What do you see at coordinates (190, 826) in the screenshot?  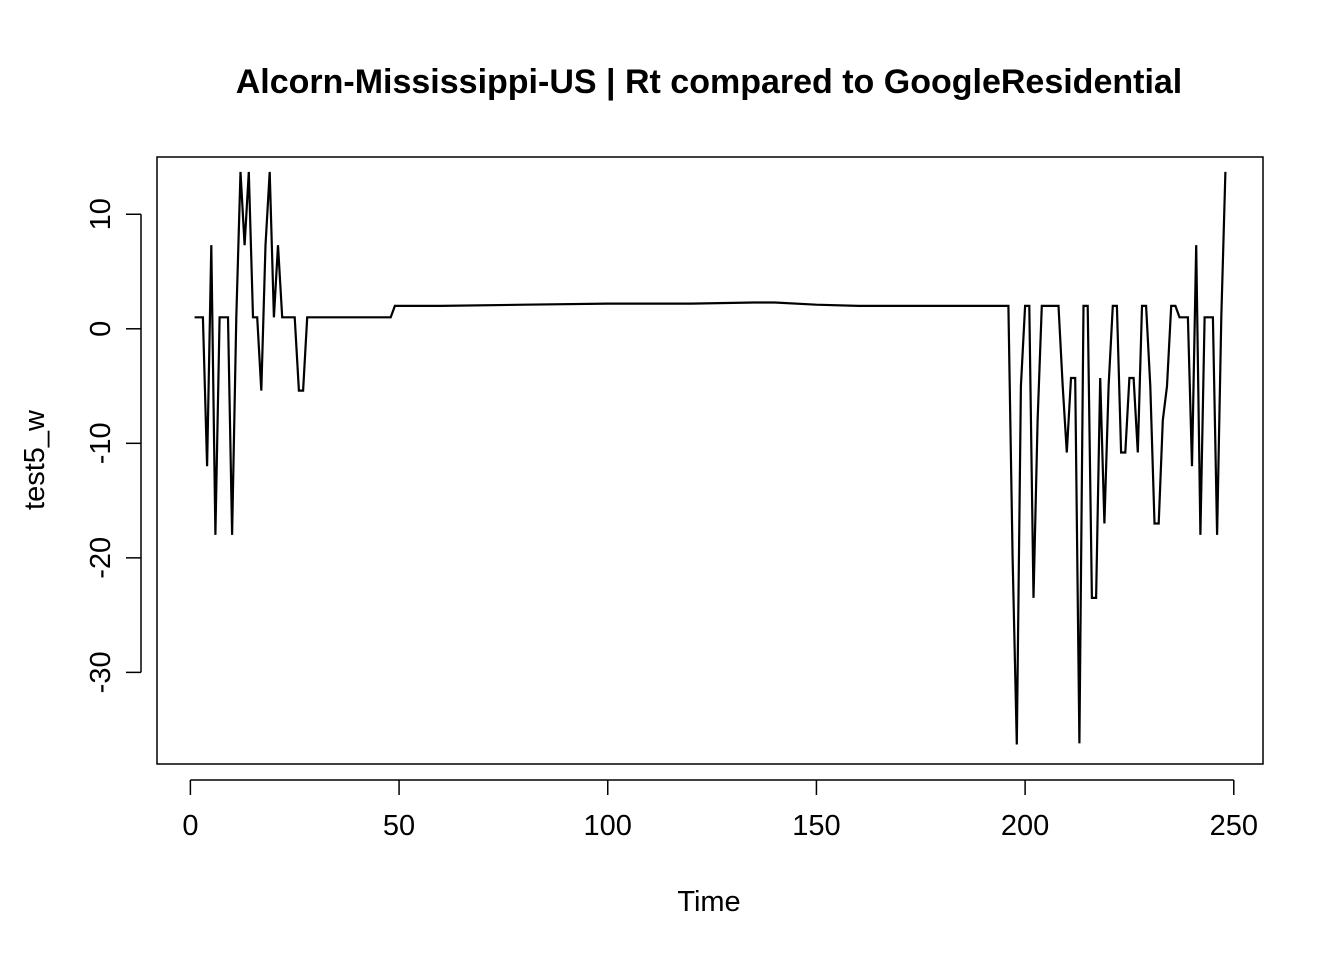 I see `x-tick-label: 0` at bounding box center [190, 826].